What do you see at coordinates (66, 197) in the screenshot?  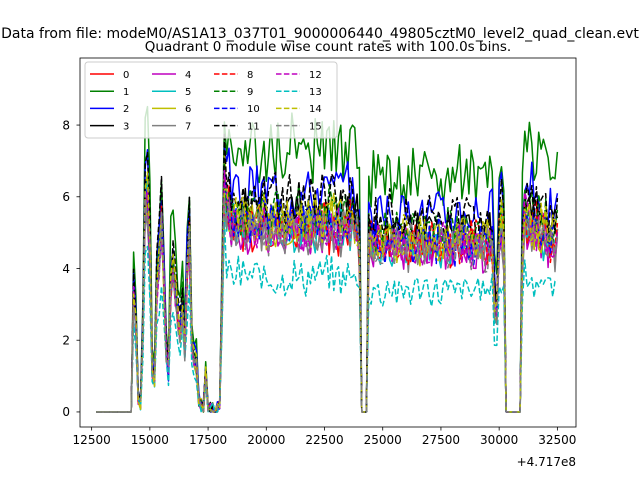 I see `y-tick-label: 6` at bounding box center [66, 197].